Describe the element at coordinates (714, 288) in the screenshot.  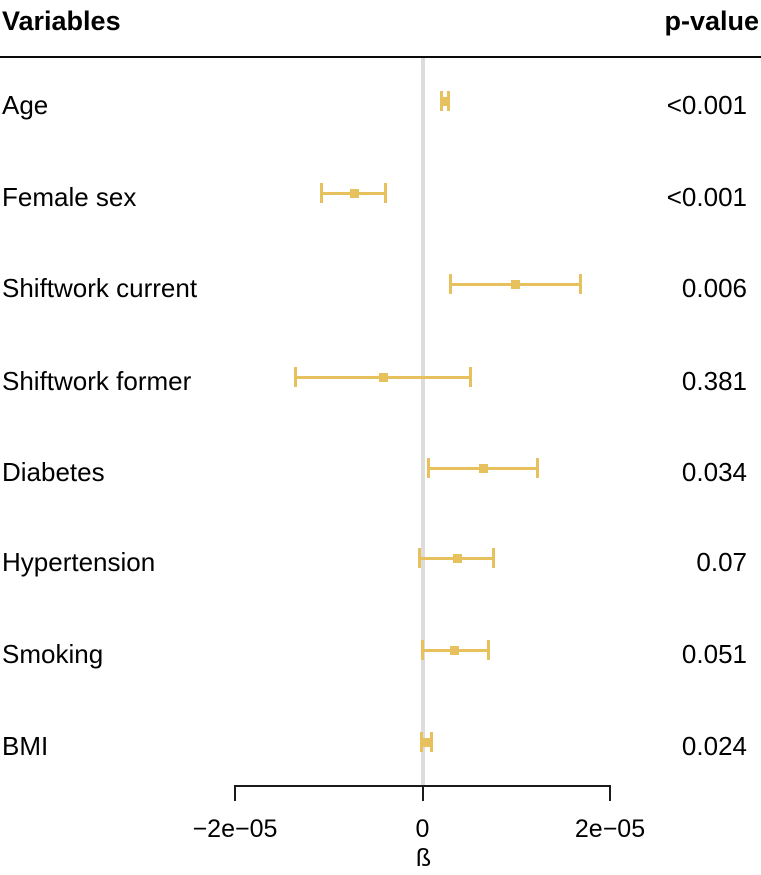
I see `p-value: 0.006` at that location.